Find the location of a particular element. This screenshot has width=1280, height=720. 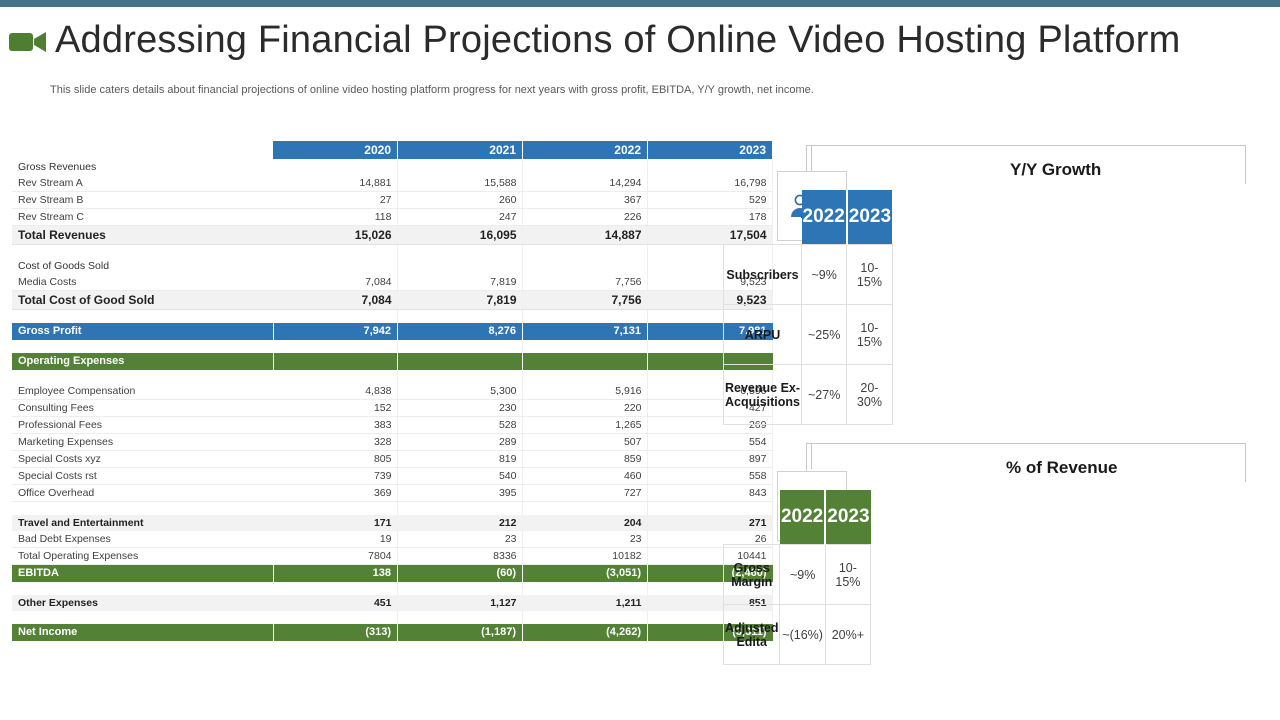

row-label: Cost of Goods Sold is located at coordinates (64, 266).